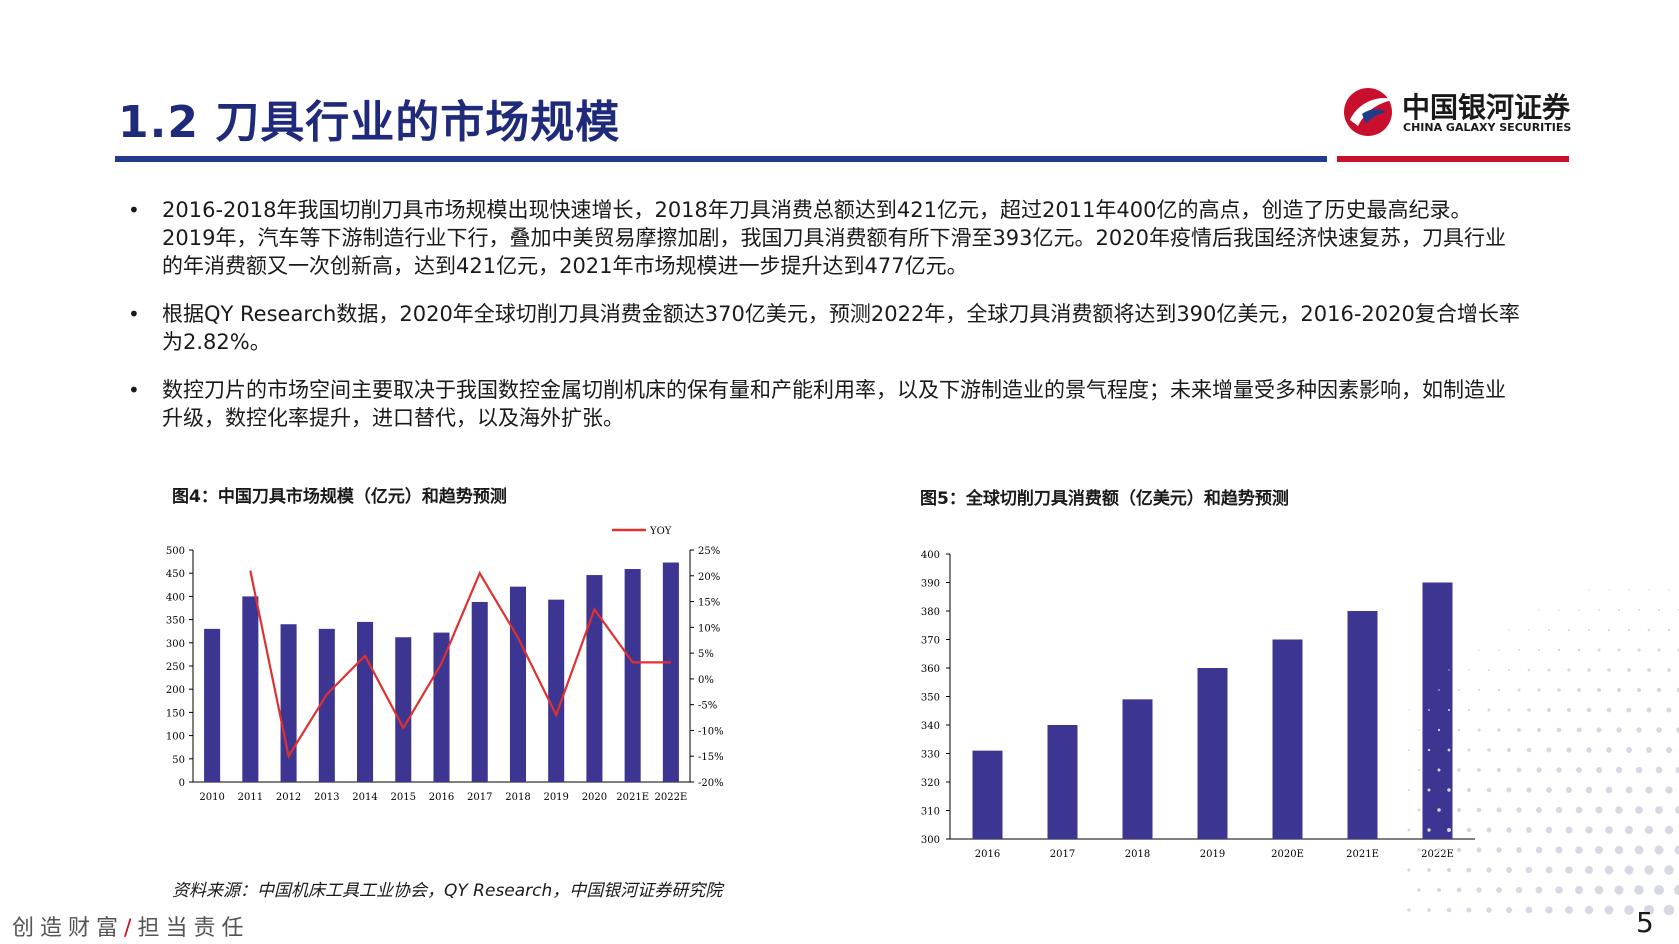 The image size is (1679, 944). I want to click on y-tick-label: 50, so click(178, 760).